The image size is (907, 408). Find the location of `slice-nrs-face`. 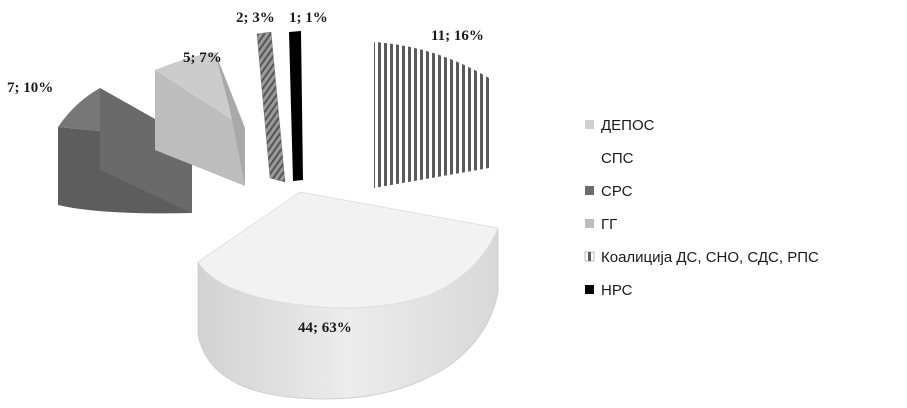

slice-nrs-face is located at coordinates (296, 106).